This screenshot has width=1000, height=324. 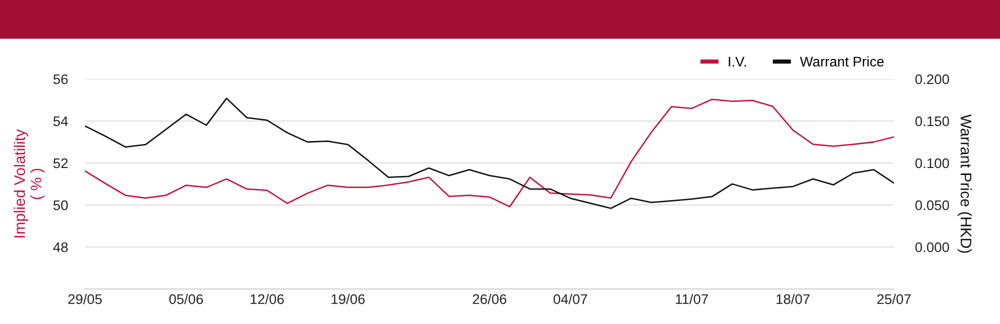 What do you see at coordinates (489, 299) in the screenshot?
I see `x-tick-label: 26/06` at bounding box center [489, 299].